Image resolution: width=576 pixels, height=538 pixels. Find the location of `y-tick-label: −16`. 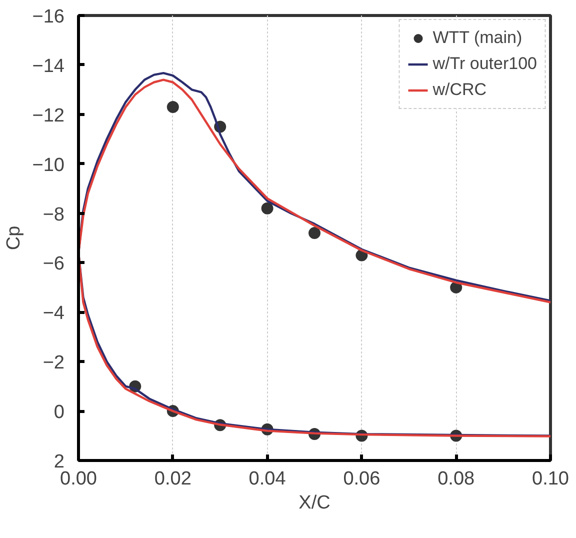

y-tick-label: −16 is located at coordinates (48, 17).